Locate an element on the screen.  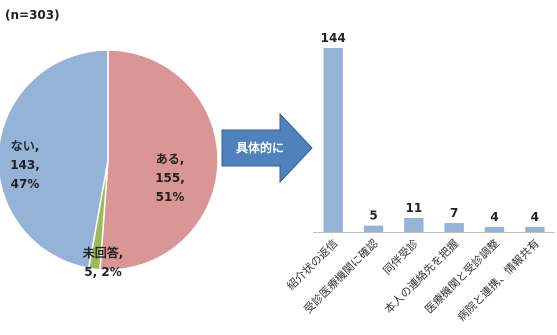
sample-size-label: (n=303) is located at coordinates (32, 15).